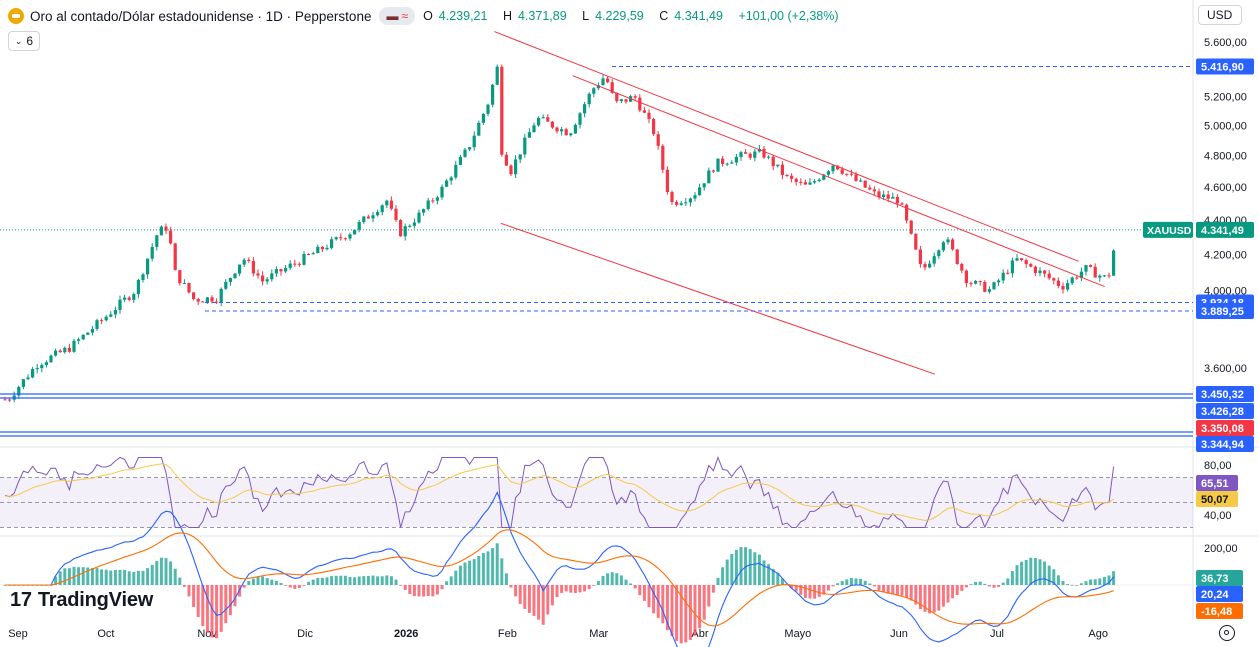 The width and height of the screenshot is (1259, 647). Describe the element at coordinates (1225, 369) in the screenshot. I see `price-tick-label: 3.600,00` at that location.